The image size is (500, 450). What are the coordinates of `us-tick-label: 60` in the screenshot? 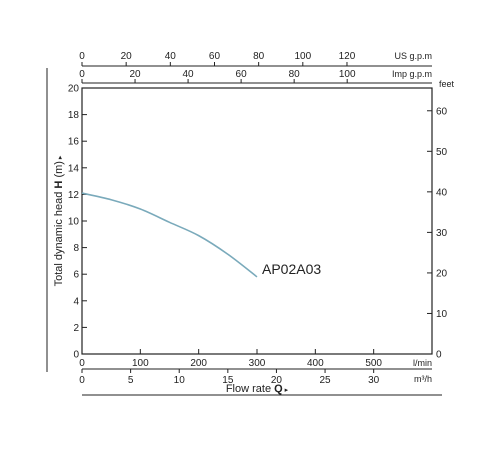 It's located at (215, 56).